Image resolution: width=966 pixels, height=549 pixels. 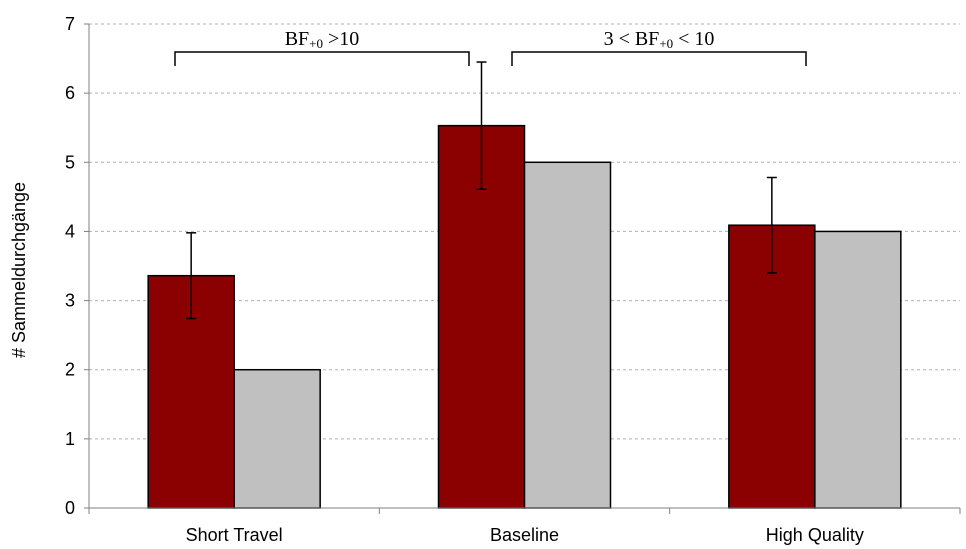 What do you see at coordinates (70, 439) in the screenshot?
I see `y-tick-label: 1` at bounding box center [70, 439].